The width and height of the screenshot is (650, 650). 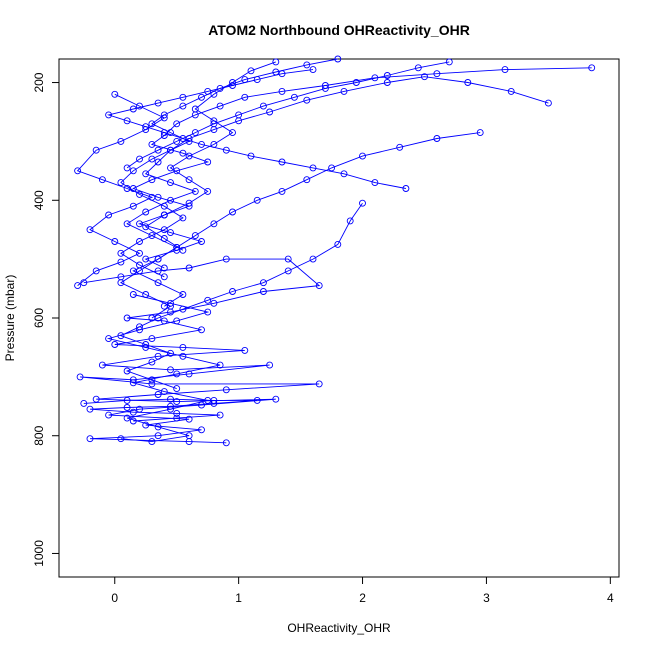 I want to click on x-tick-label: 2, so click(x=362, y=598).